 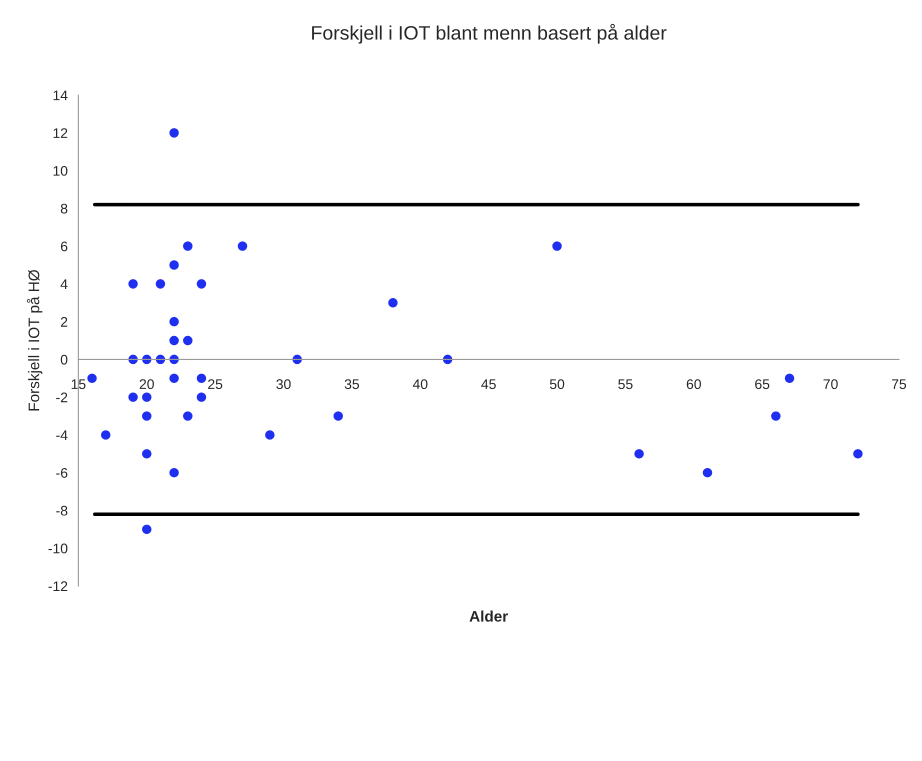 What do you see at coordinates (352, 384) in the screenshot?
I see `x-tick-label: 35` at bounding box center [352, 384].